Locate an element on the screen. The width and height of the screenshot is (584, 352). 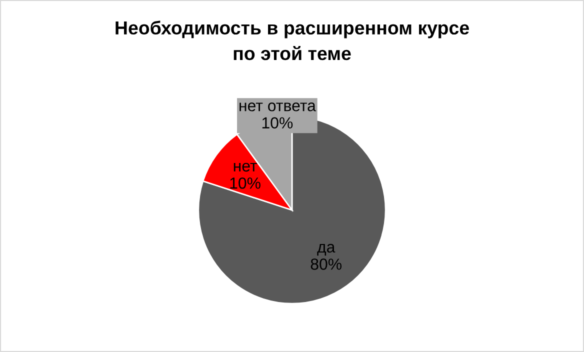
slice-label: нет ответа is located at coordinates (278, 107).